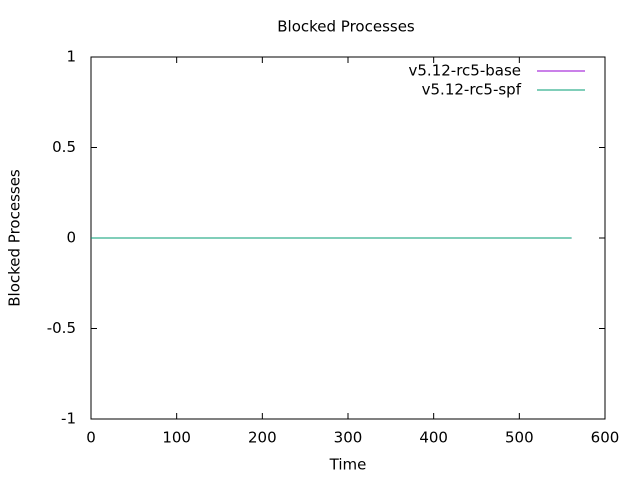  What do you see at coordinates (176, 438) in the screenshot?
I see `x-tick-label: 100` at bounding box center [176, 438].